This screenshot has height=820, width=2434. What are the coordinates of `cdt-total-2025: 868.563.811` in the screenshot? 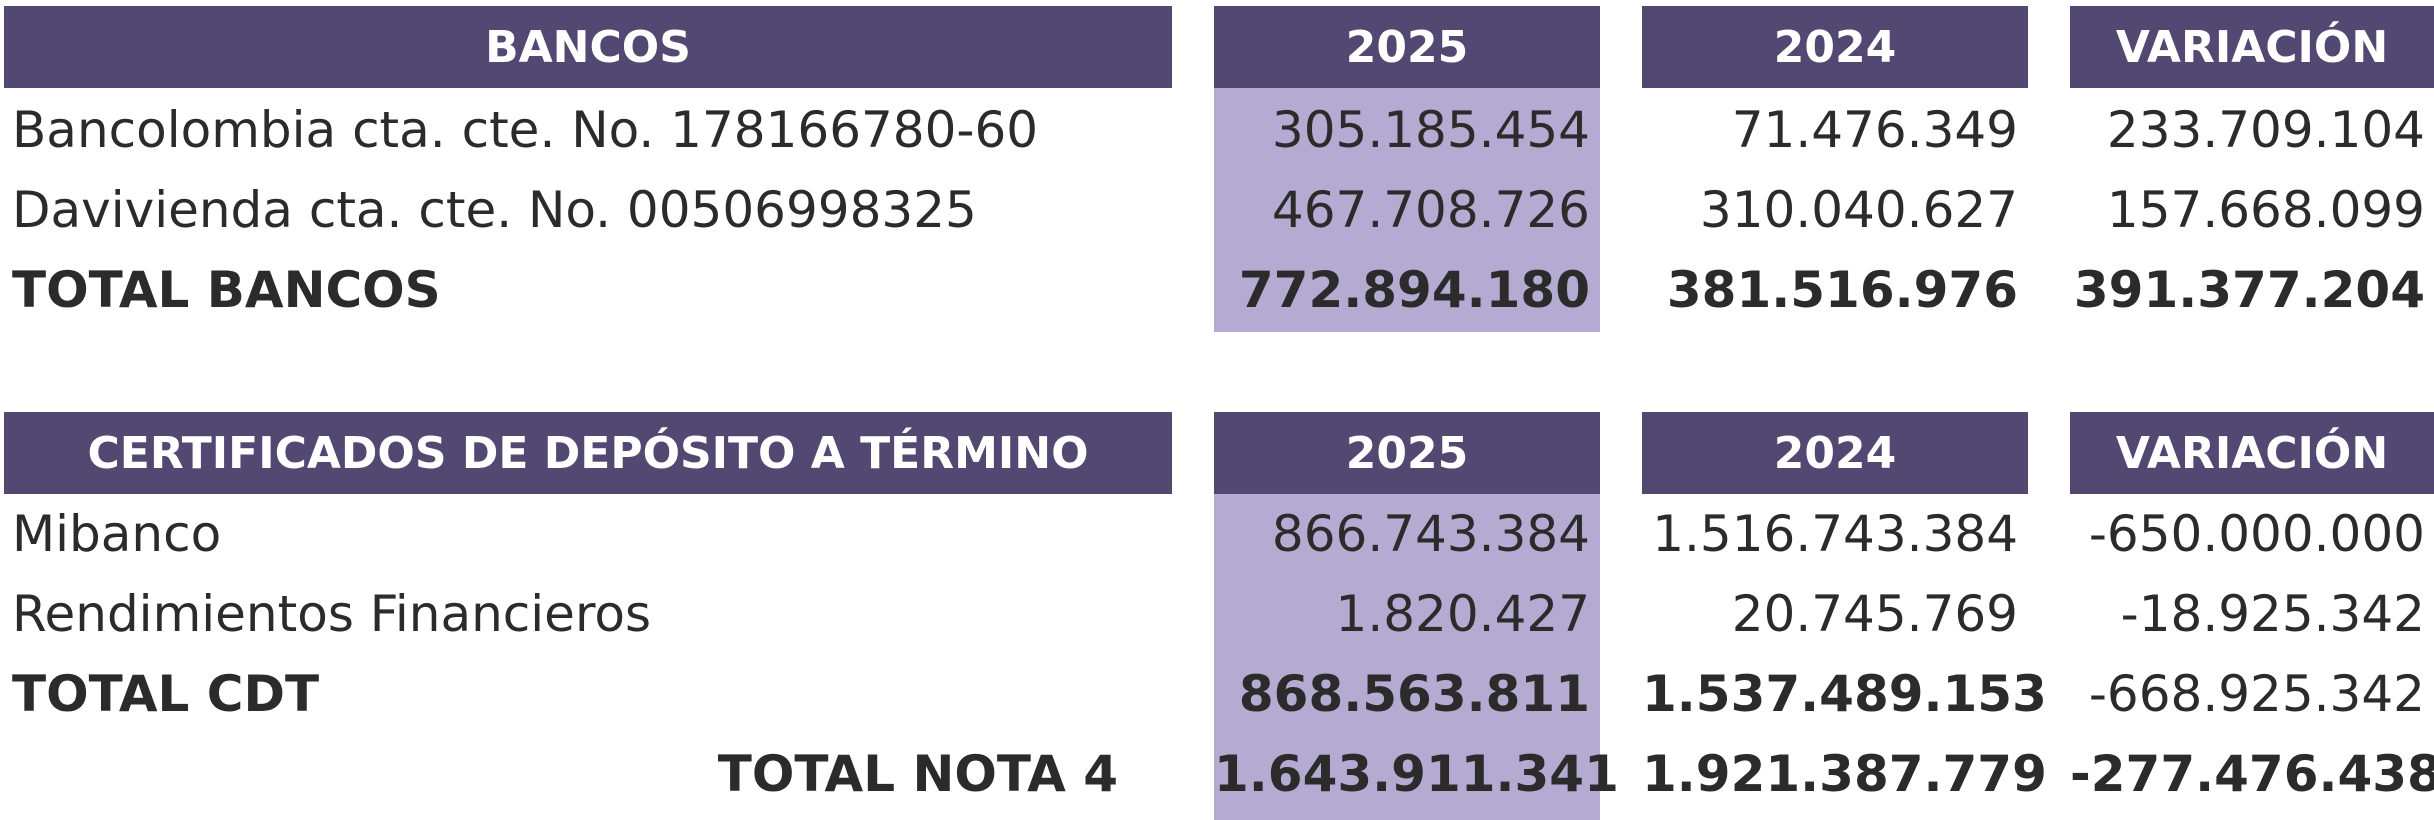 It's located at (1414, 694).